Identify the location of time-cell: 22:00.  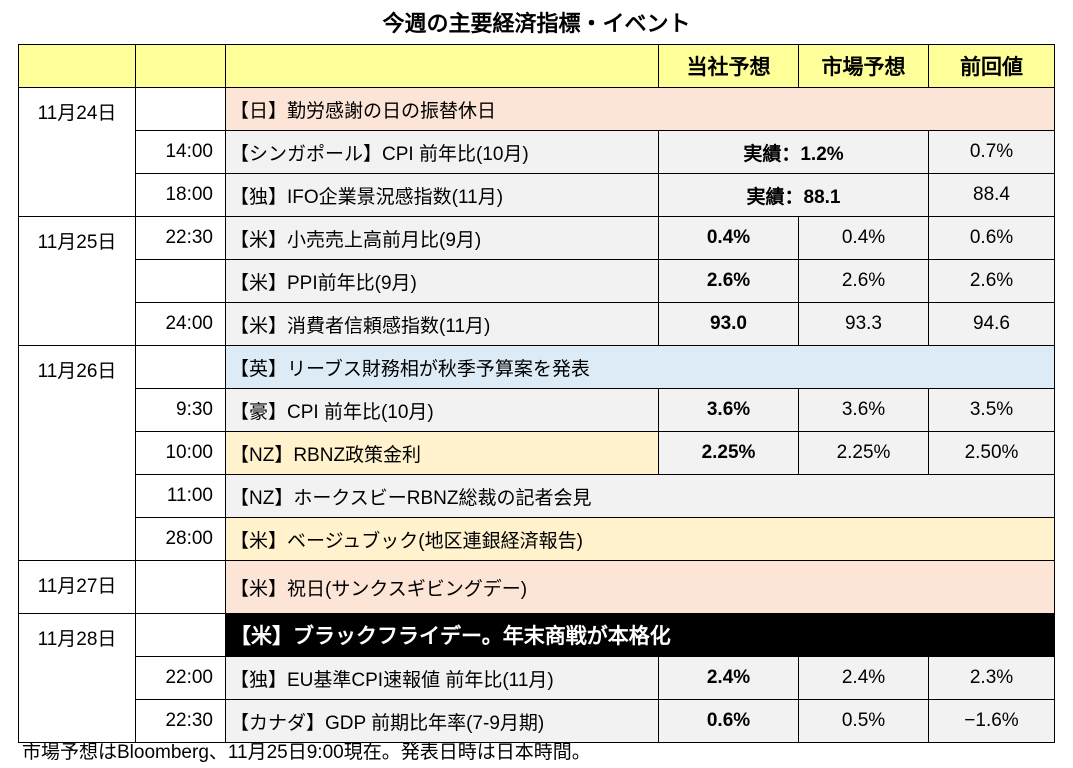
(180, 678).